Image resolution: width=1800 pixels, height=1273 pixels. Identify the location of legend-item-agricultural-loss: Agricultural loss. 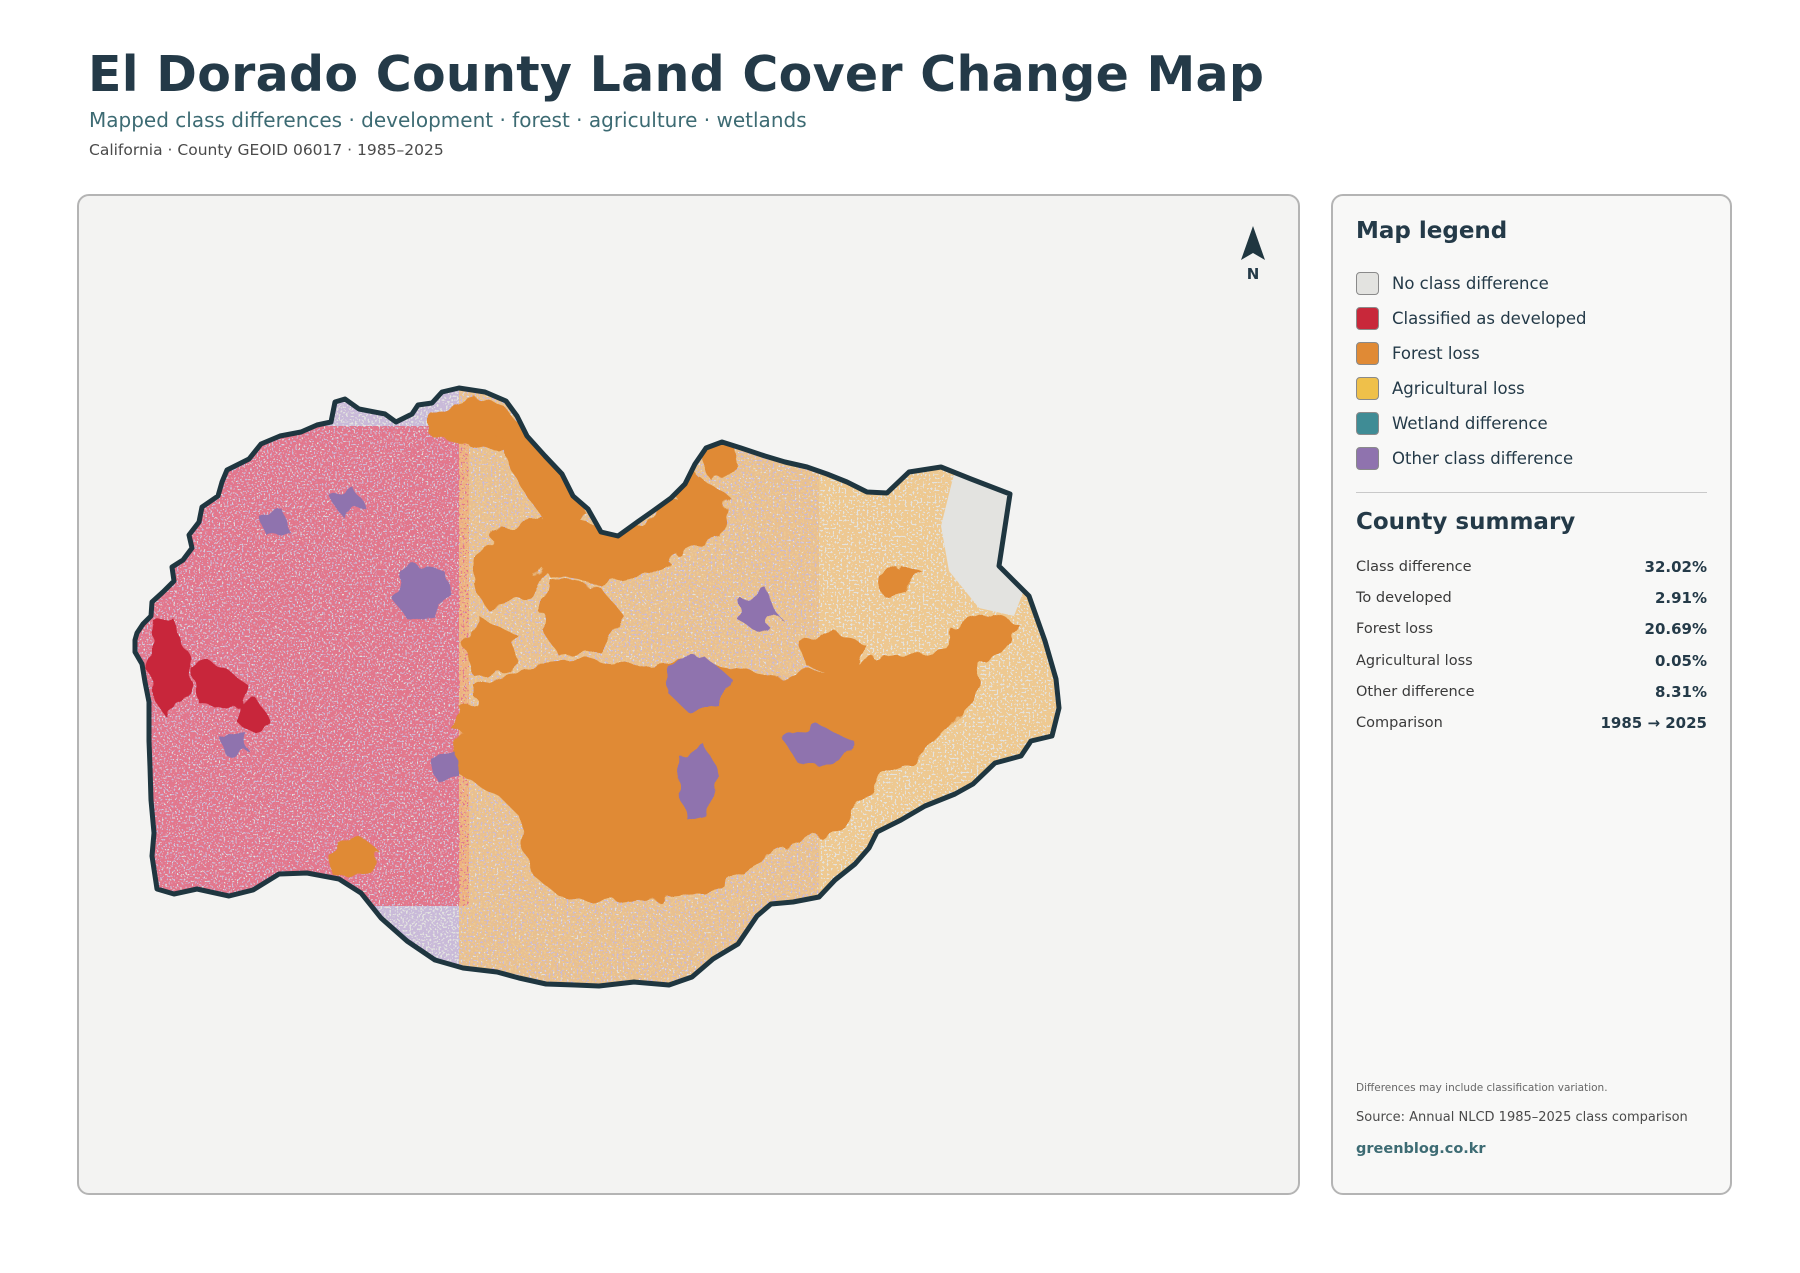
(1471, 388).